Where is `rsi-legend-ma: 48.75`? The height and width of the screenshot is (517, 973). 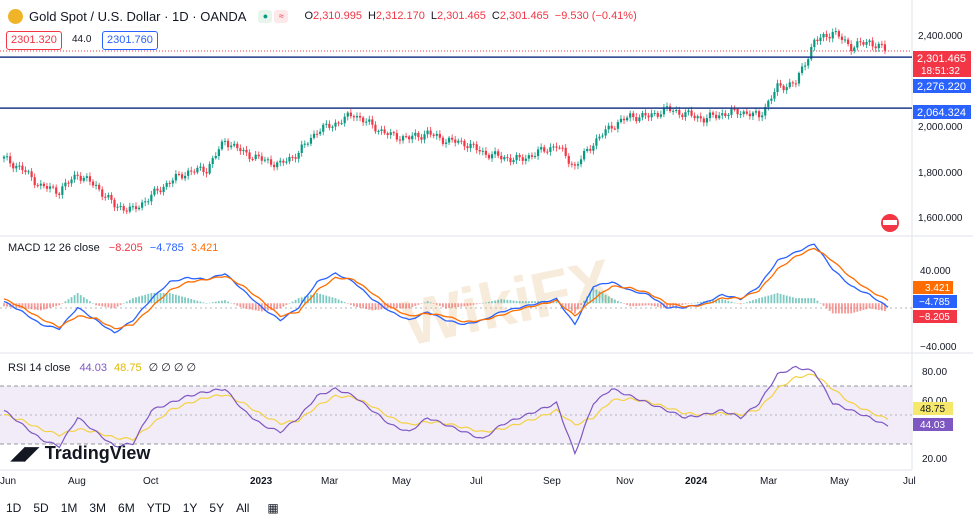
rsi-legend-ma: 48.75 is located at coordinates (128, 368).